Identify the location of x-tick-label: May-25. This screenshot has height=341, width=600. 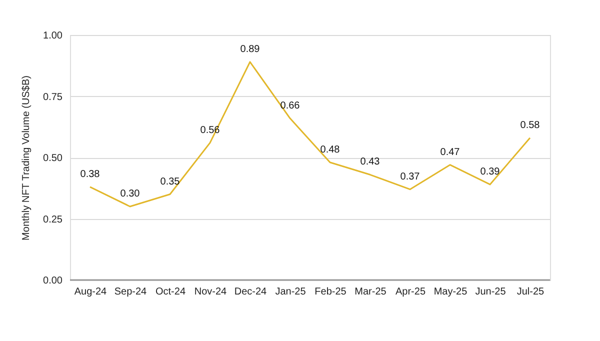
(451, 292).